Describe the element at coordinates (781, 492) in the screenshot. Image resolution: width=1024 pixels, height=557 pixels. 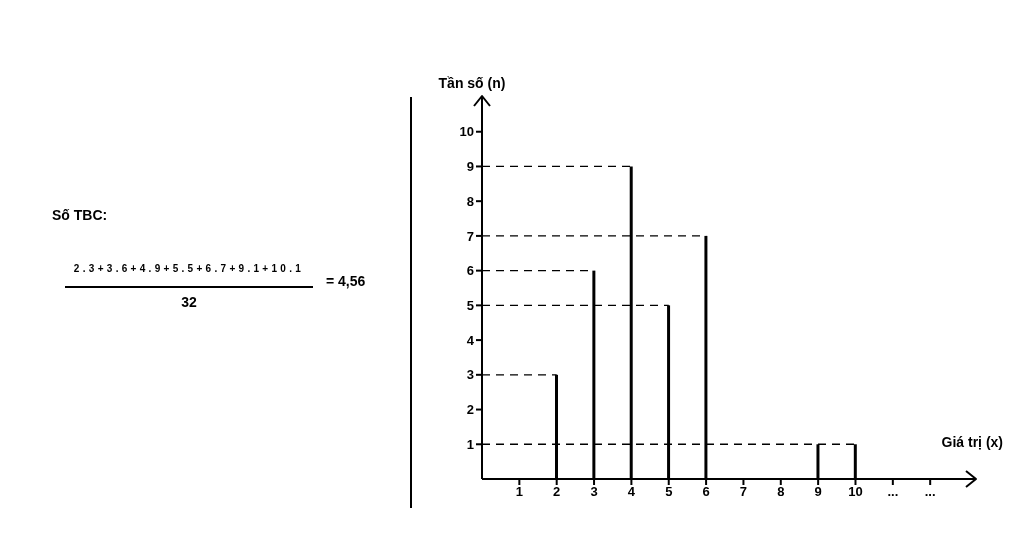
I see `x-tick-label: 8` at that location.